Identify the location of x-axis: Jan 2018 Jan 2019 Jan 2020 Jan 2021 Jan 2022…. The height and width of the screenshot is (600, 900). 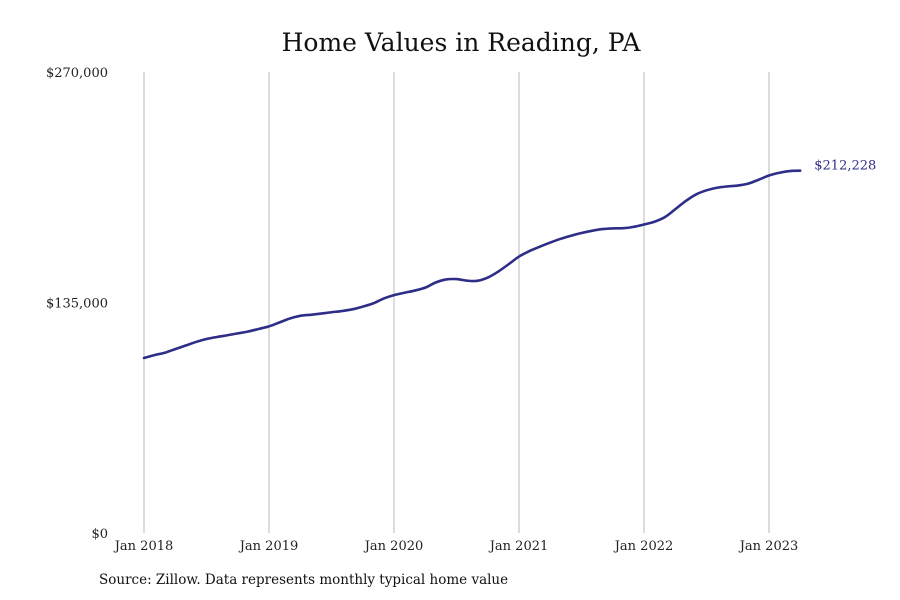
(456, 546).